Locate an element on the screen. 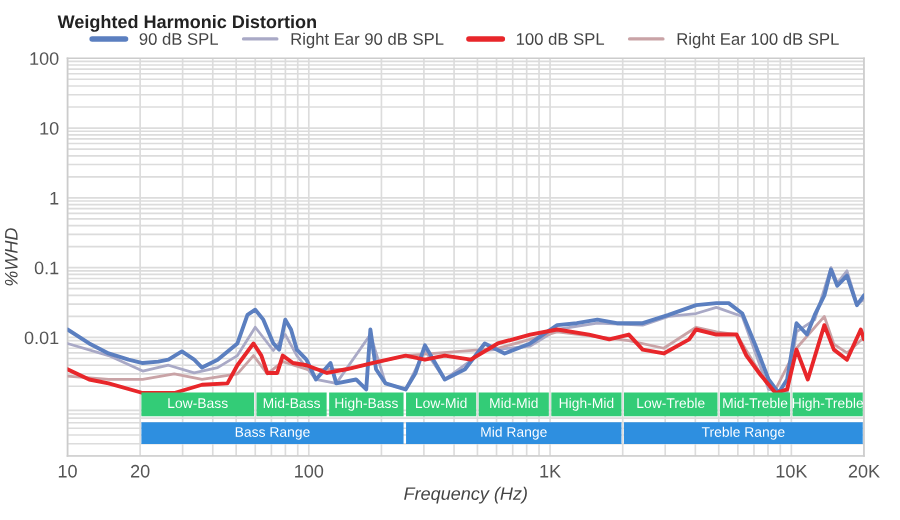  y-tick-label: 100 is located at coordinates (44, 58).